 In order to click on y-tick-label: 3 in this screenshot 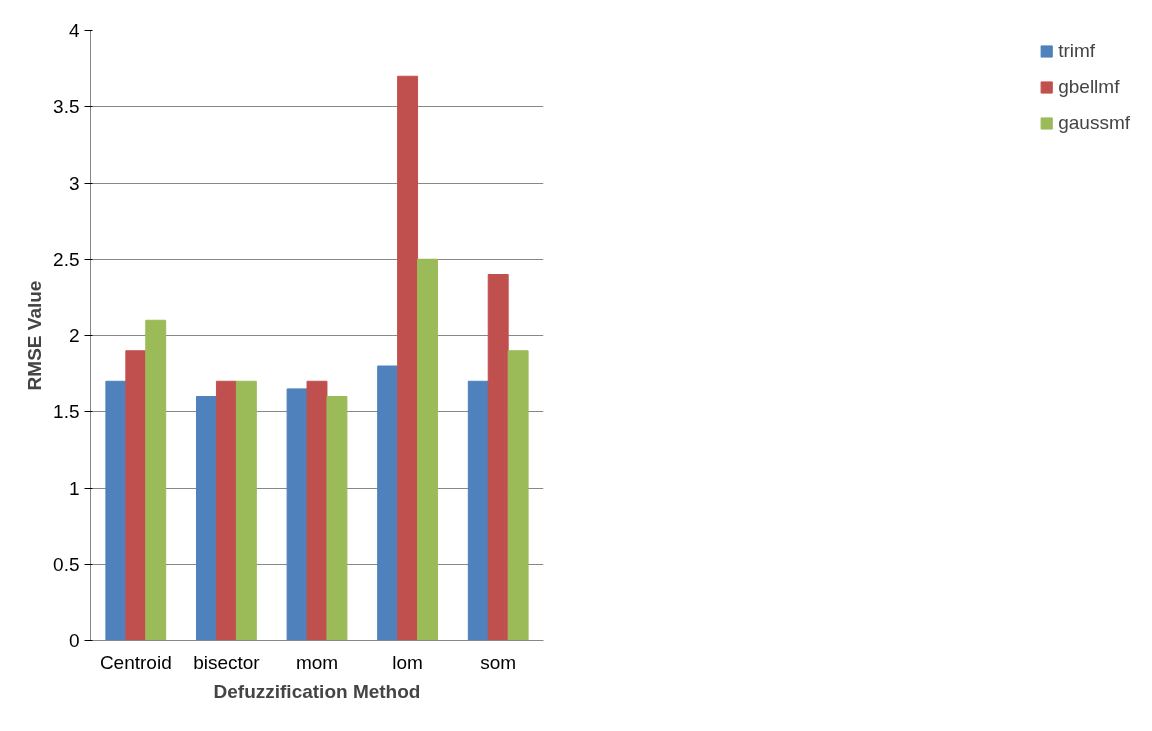, I will do `click(74, 183)`.